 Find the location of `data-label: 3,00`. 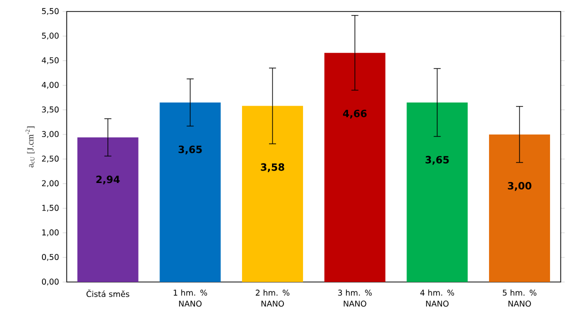

data-label: 3,00 is located at coordinates (520, 186).